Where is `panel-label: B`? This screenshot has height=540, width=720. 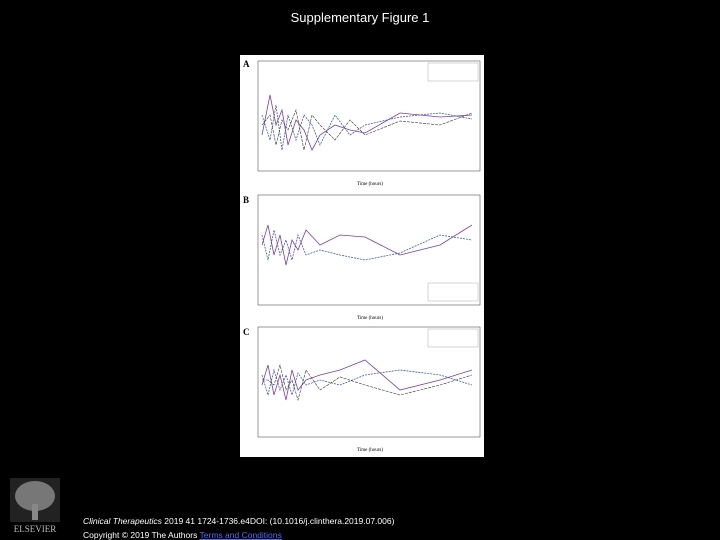
panel-label: B is located at coordinates (246, 200).